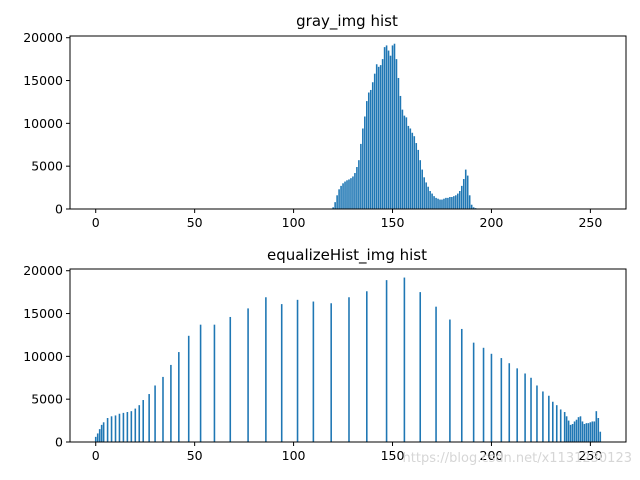 This screenshot has height=480, width=640. Describe the element at coordinates (43, 356) in the screenshot. I see `y-tick-label: 10000` at that location.